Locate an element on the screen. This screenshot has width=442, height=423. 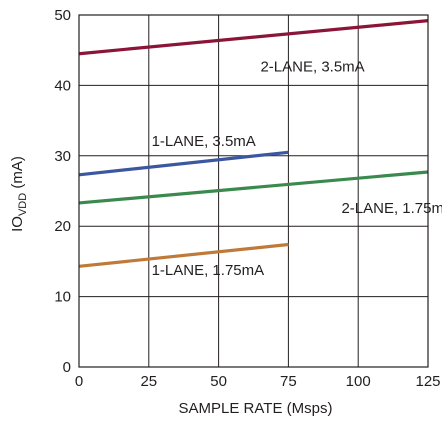
y-tick-label: 50 is located at coordinates (62, 15).